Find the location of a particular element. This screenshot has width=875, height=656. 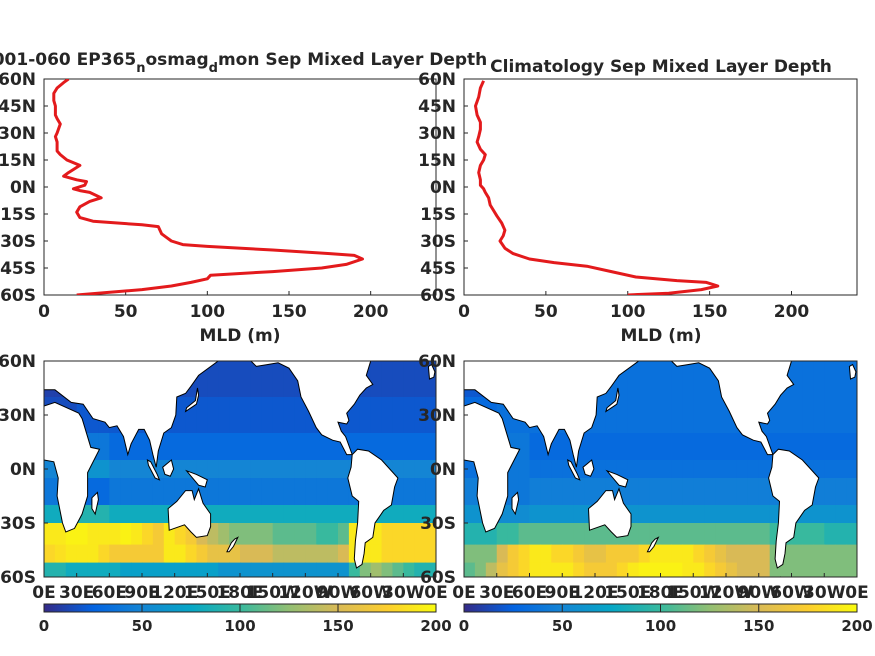

x-tick-label: 200 is located at coordinates (792, 312).